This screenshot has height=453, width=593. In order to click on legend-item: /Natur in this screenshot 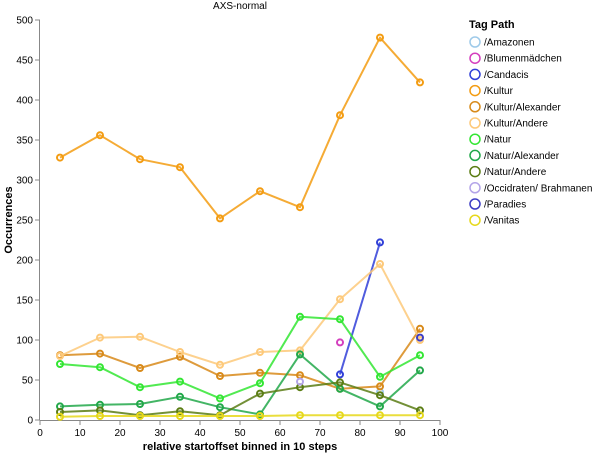, I will do `click(490, 139)`.